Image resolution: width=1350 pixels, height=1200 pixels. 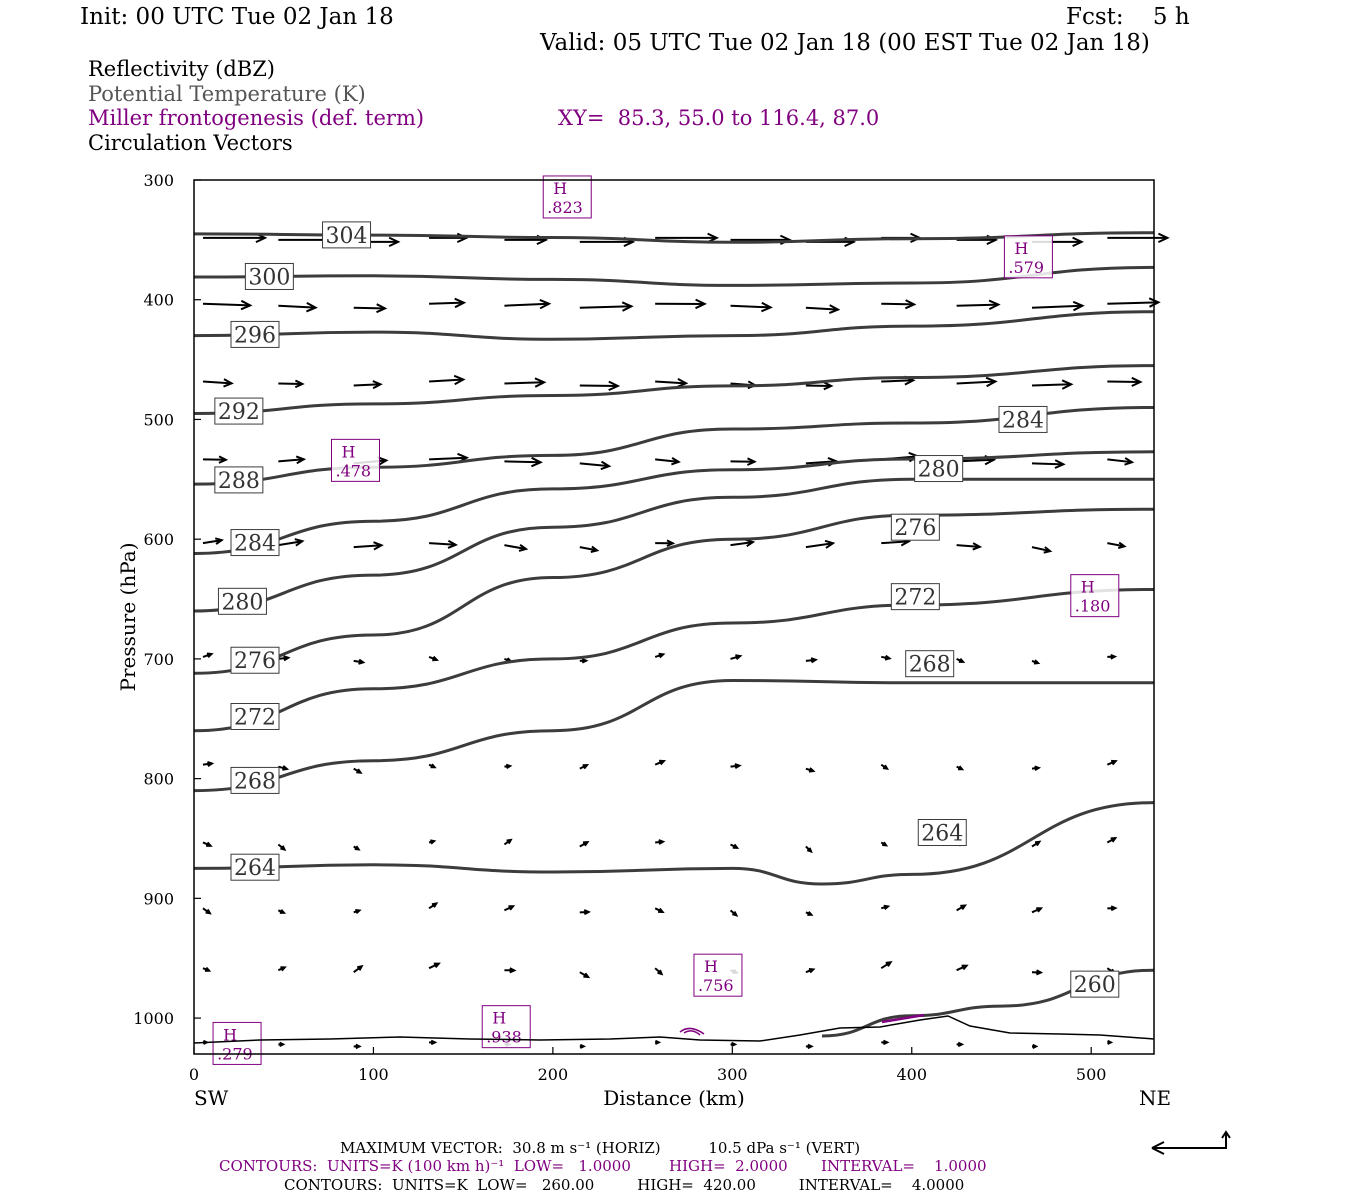 I want to click on frontogenesis-max-box, so click(x=506, y=1027).